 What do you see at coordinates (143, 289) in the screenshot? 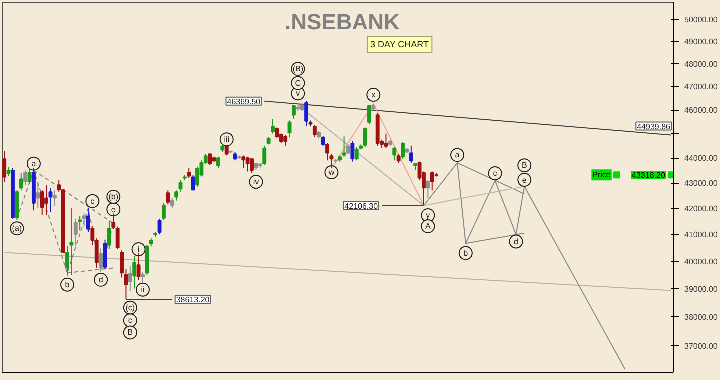
I see `data-label: ii` at bounding box center [143, 289].